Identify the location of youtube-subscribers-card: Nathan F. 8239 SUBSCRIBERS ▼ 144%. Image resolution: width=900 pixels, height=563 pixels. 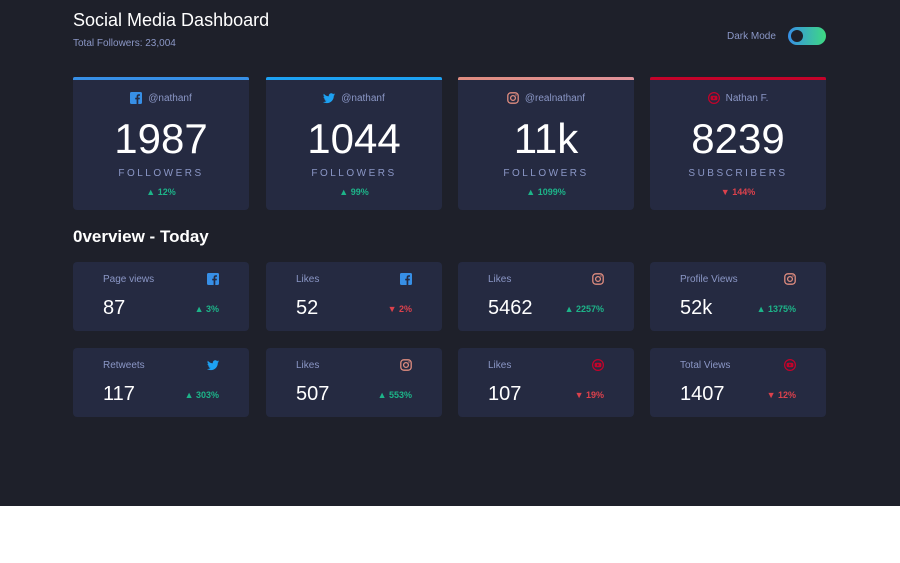
(738, 143).